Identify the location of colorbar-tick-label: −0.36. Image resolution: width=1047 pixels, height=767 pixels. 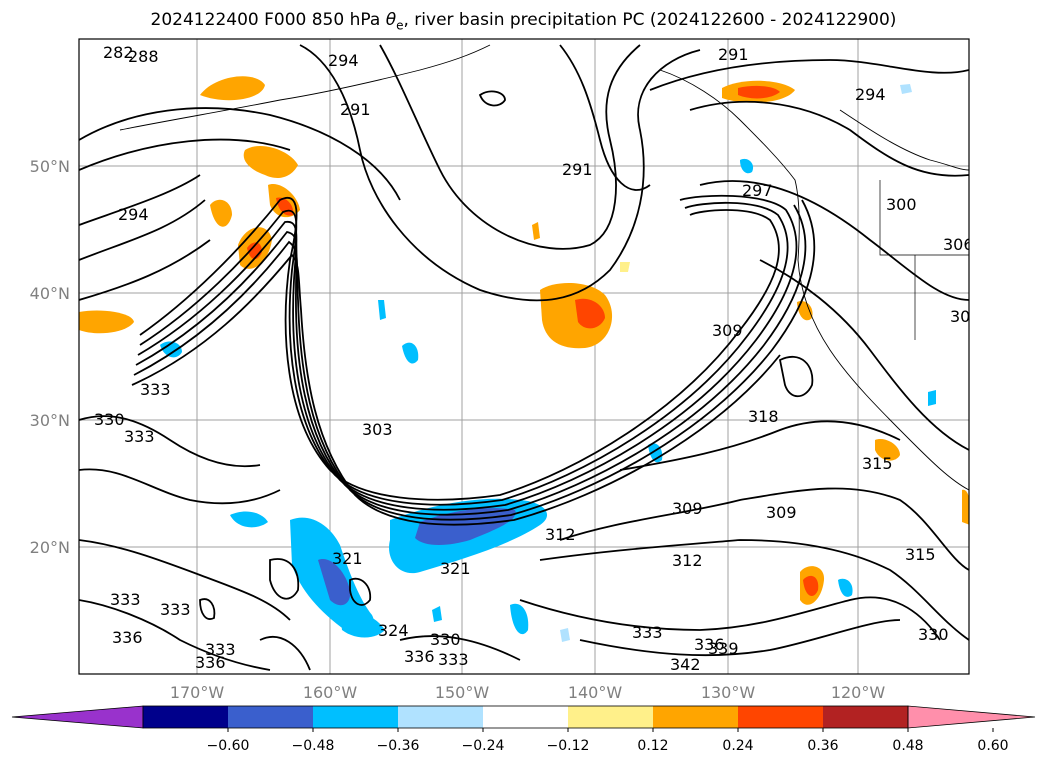
(398, 746).